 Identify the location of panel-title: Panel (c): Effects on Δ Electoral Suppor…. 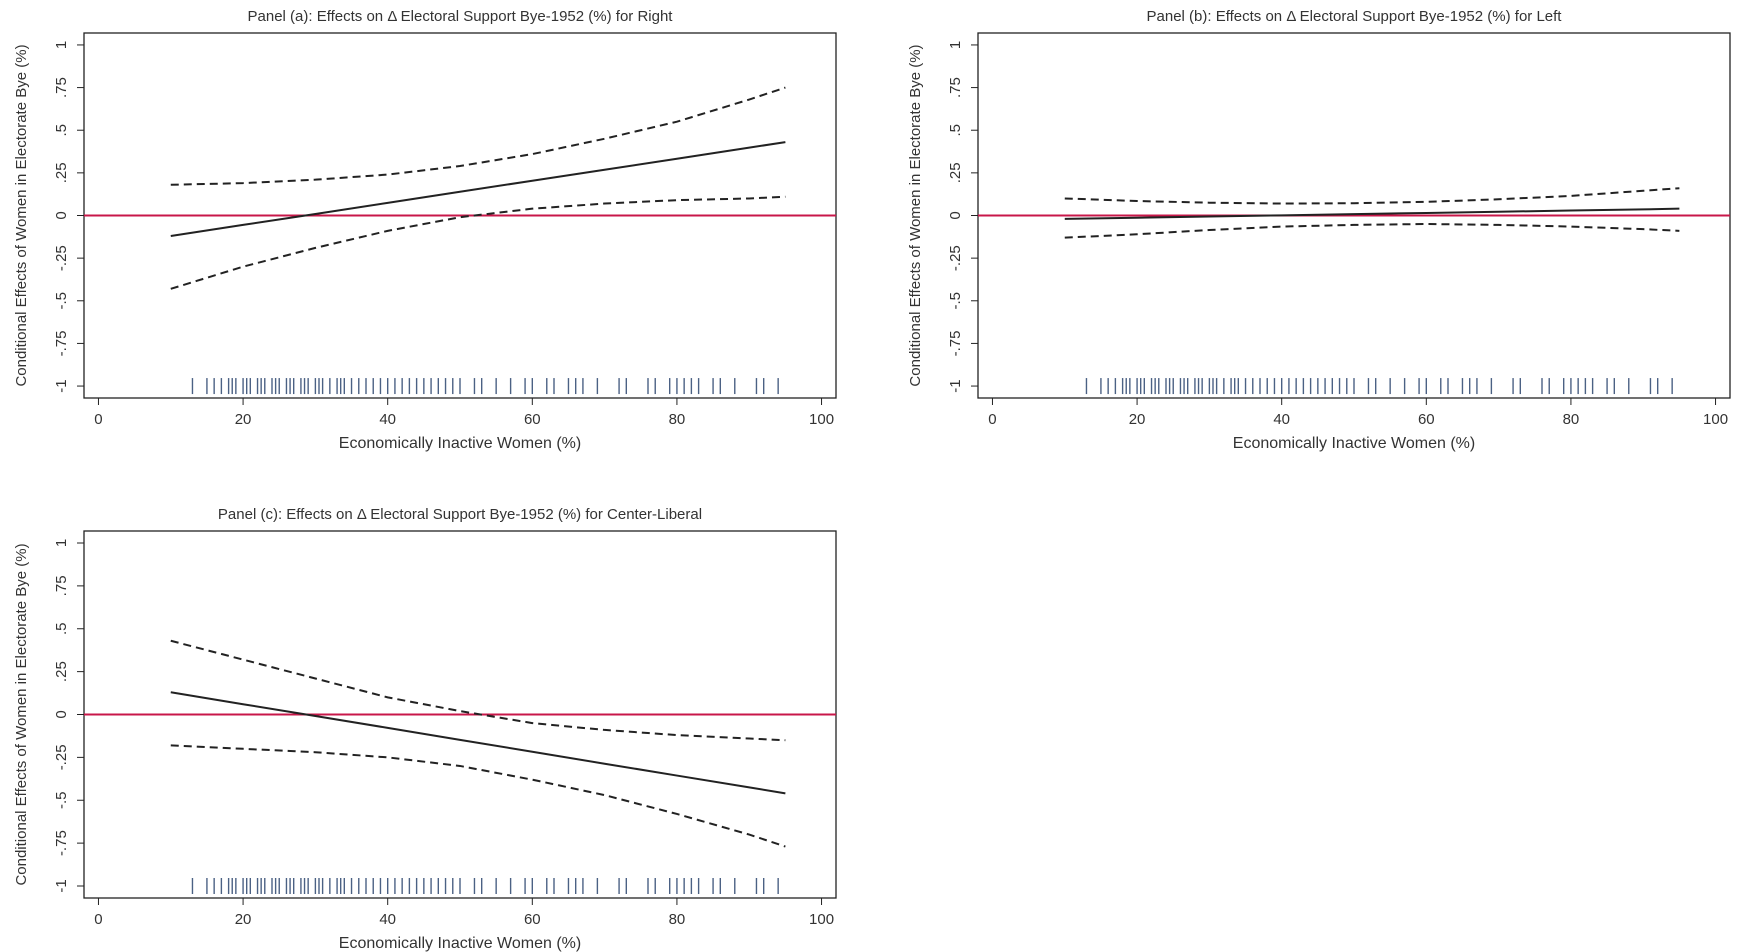
(460, 514).